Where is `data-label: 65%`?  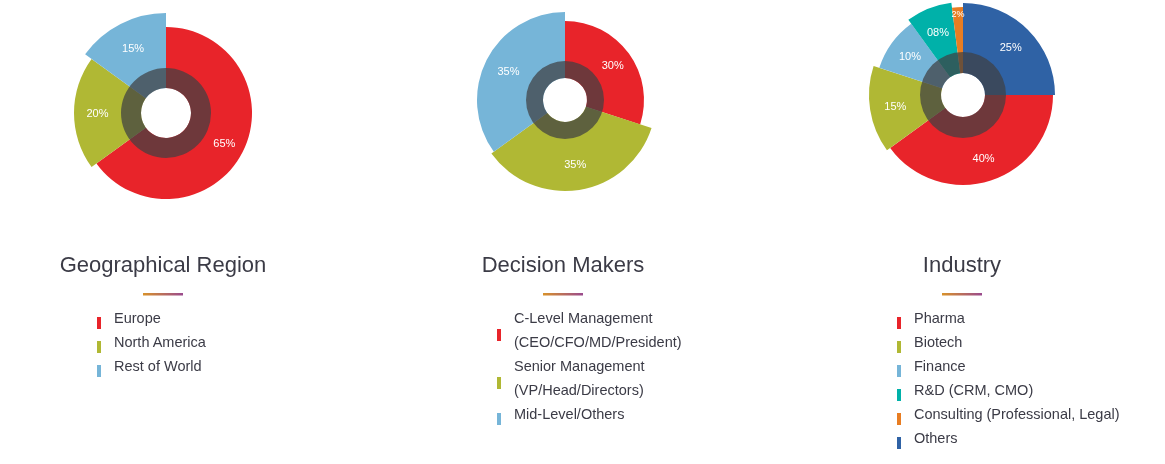
data-label: 65% is located at coordinates (224, 142).